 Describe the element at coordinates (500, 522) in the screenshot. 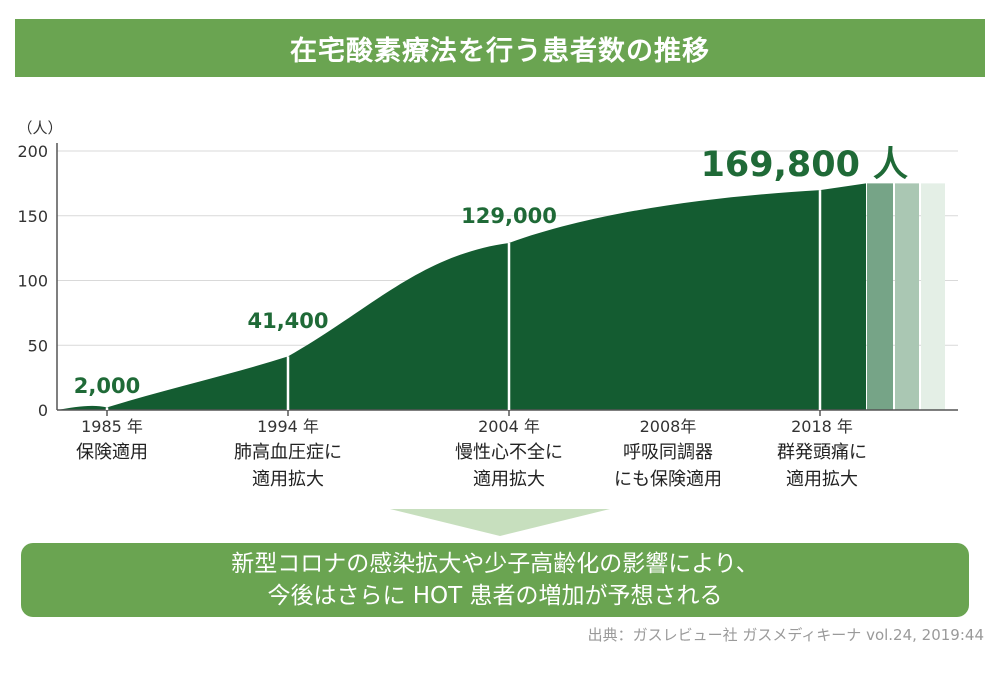

I see `connector-arrow` at that location.